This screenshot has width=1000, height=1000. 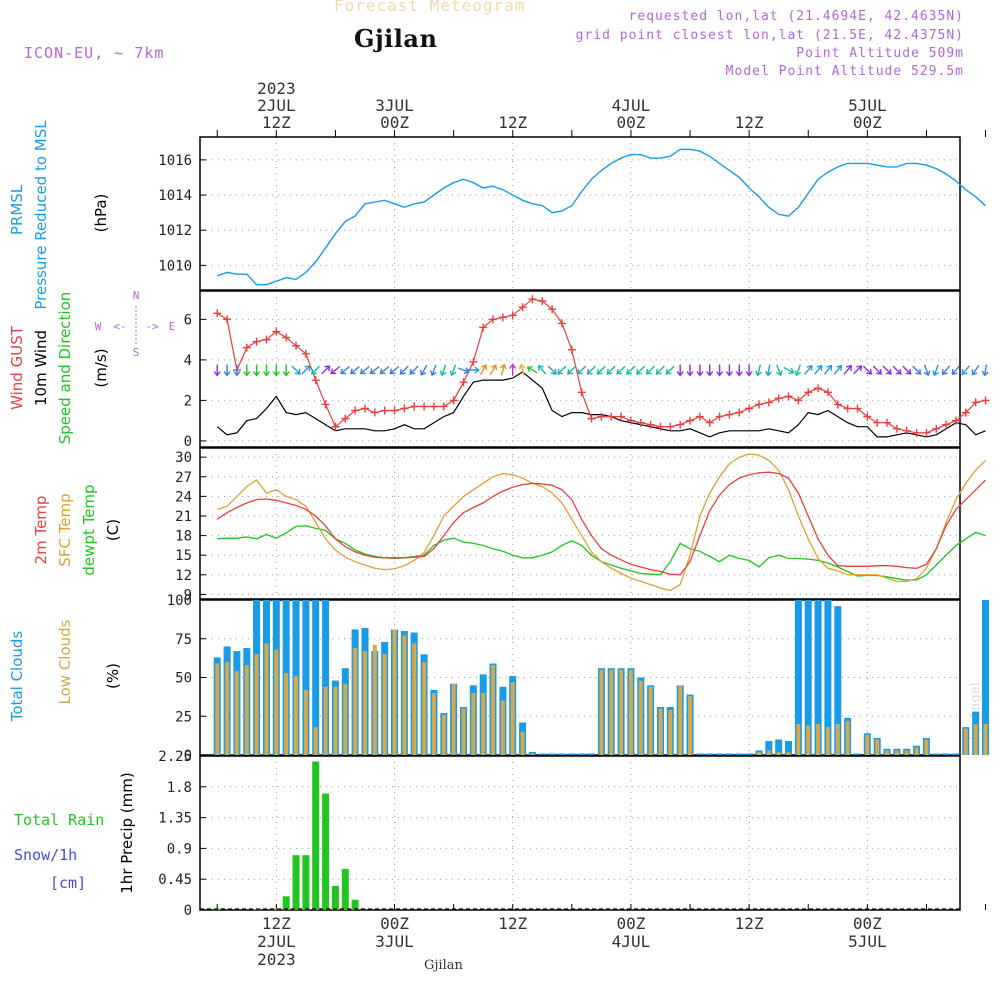 What do you see at coordinates (65, 368) in the screenshot?
I see `wind-direction-label: Speed and Direction` at bounding box center [65, 368].